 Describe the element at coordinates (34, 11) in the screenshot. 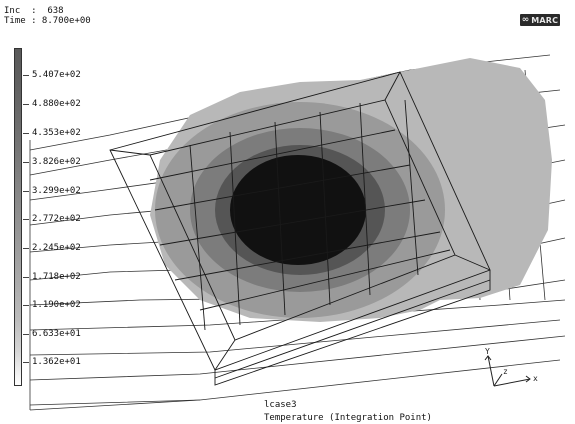

I see `increment-readout: Inc : 638` at that location.